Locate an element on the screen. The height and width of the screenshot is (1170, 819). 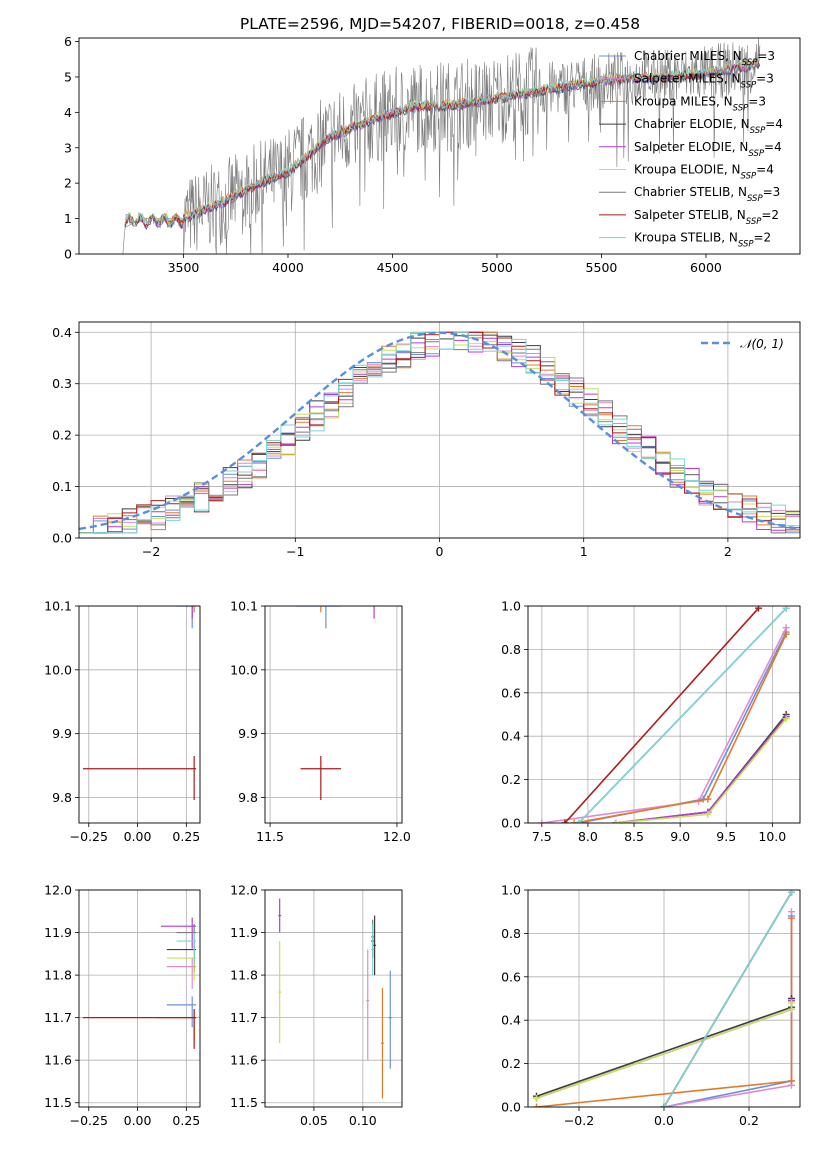
y-tick-label: 11.7 is located at coordinates (58, 1017).